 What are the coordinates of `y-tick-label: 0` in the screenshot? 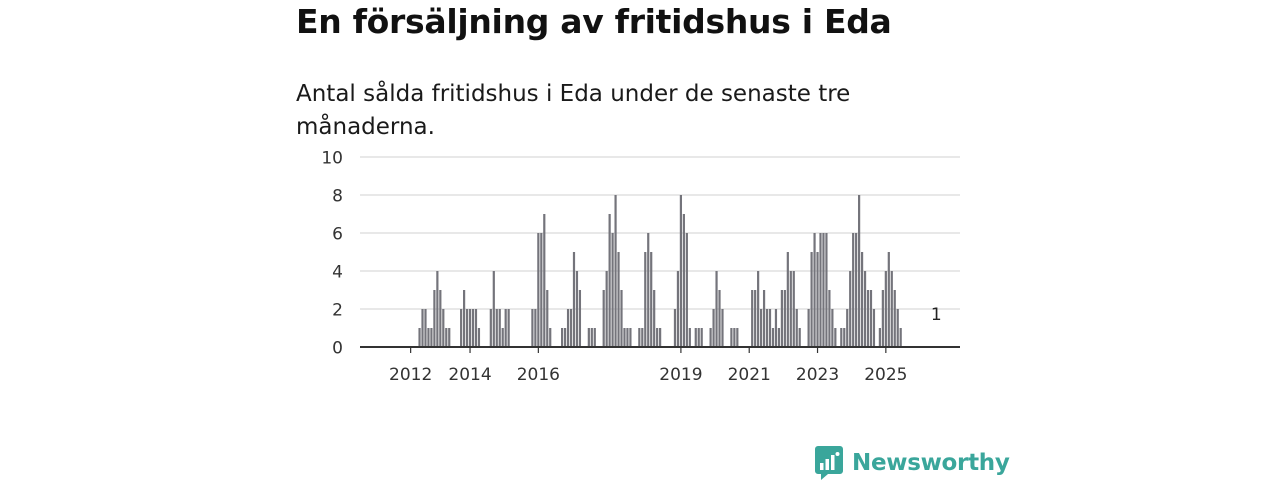 It's located at (337, 349).